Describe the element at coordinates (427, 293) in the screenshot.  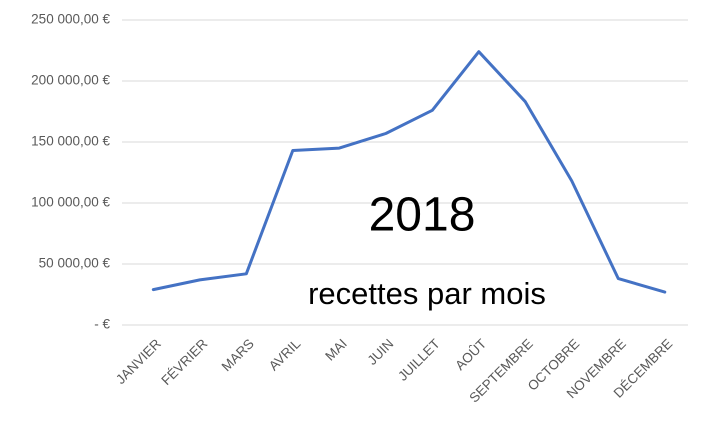
I see `chart-subtitle: recettes par mois` at that location.